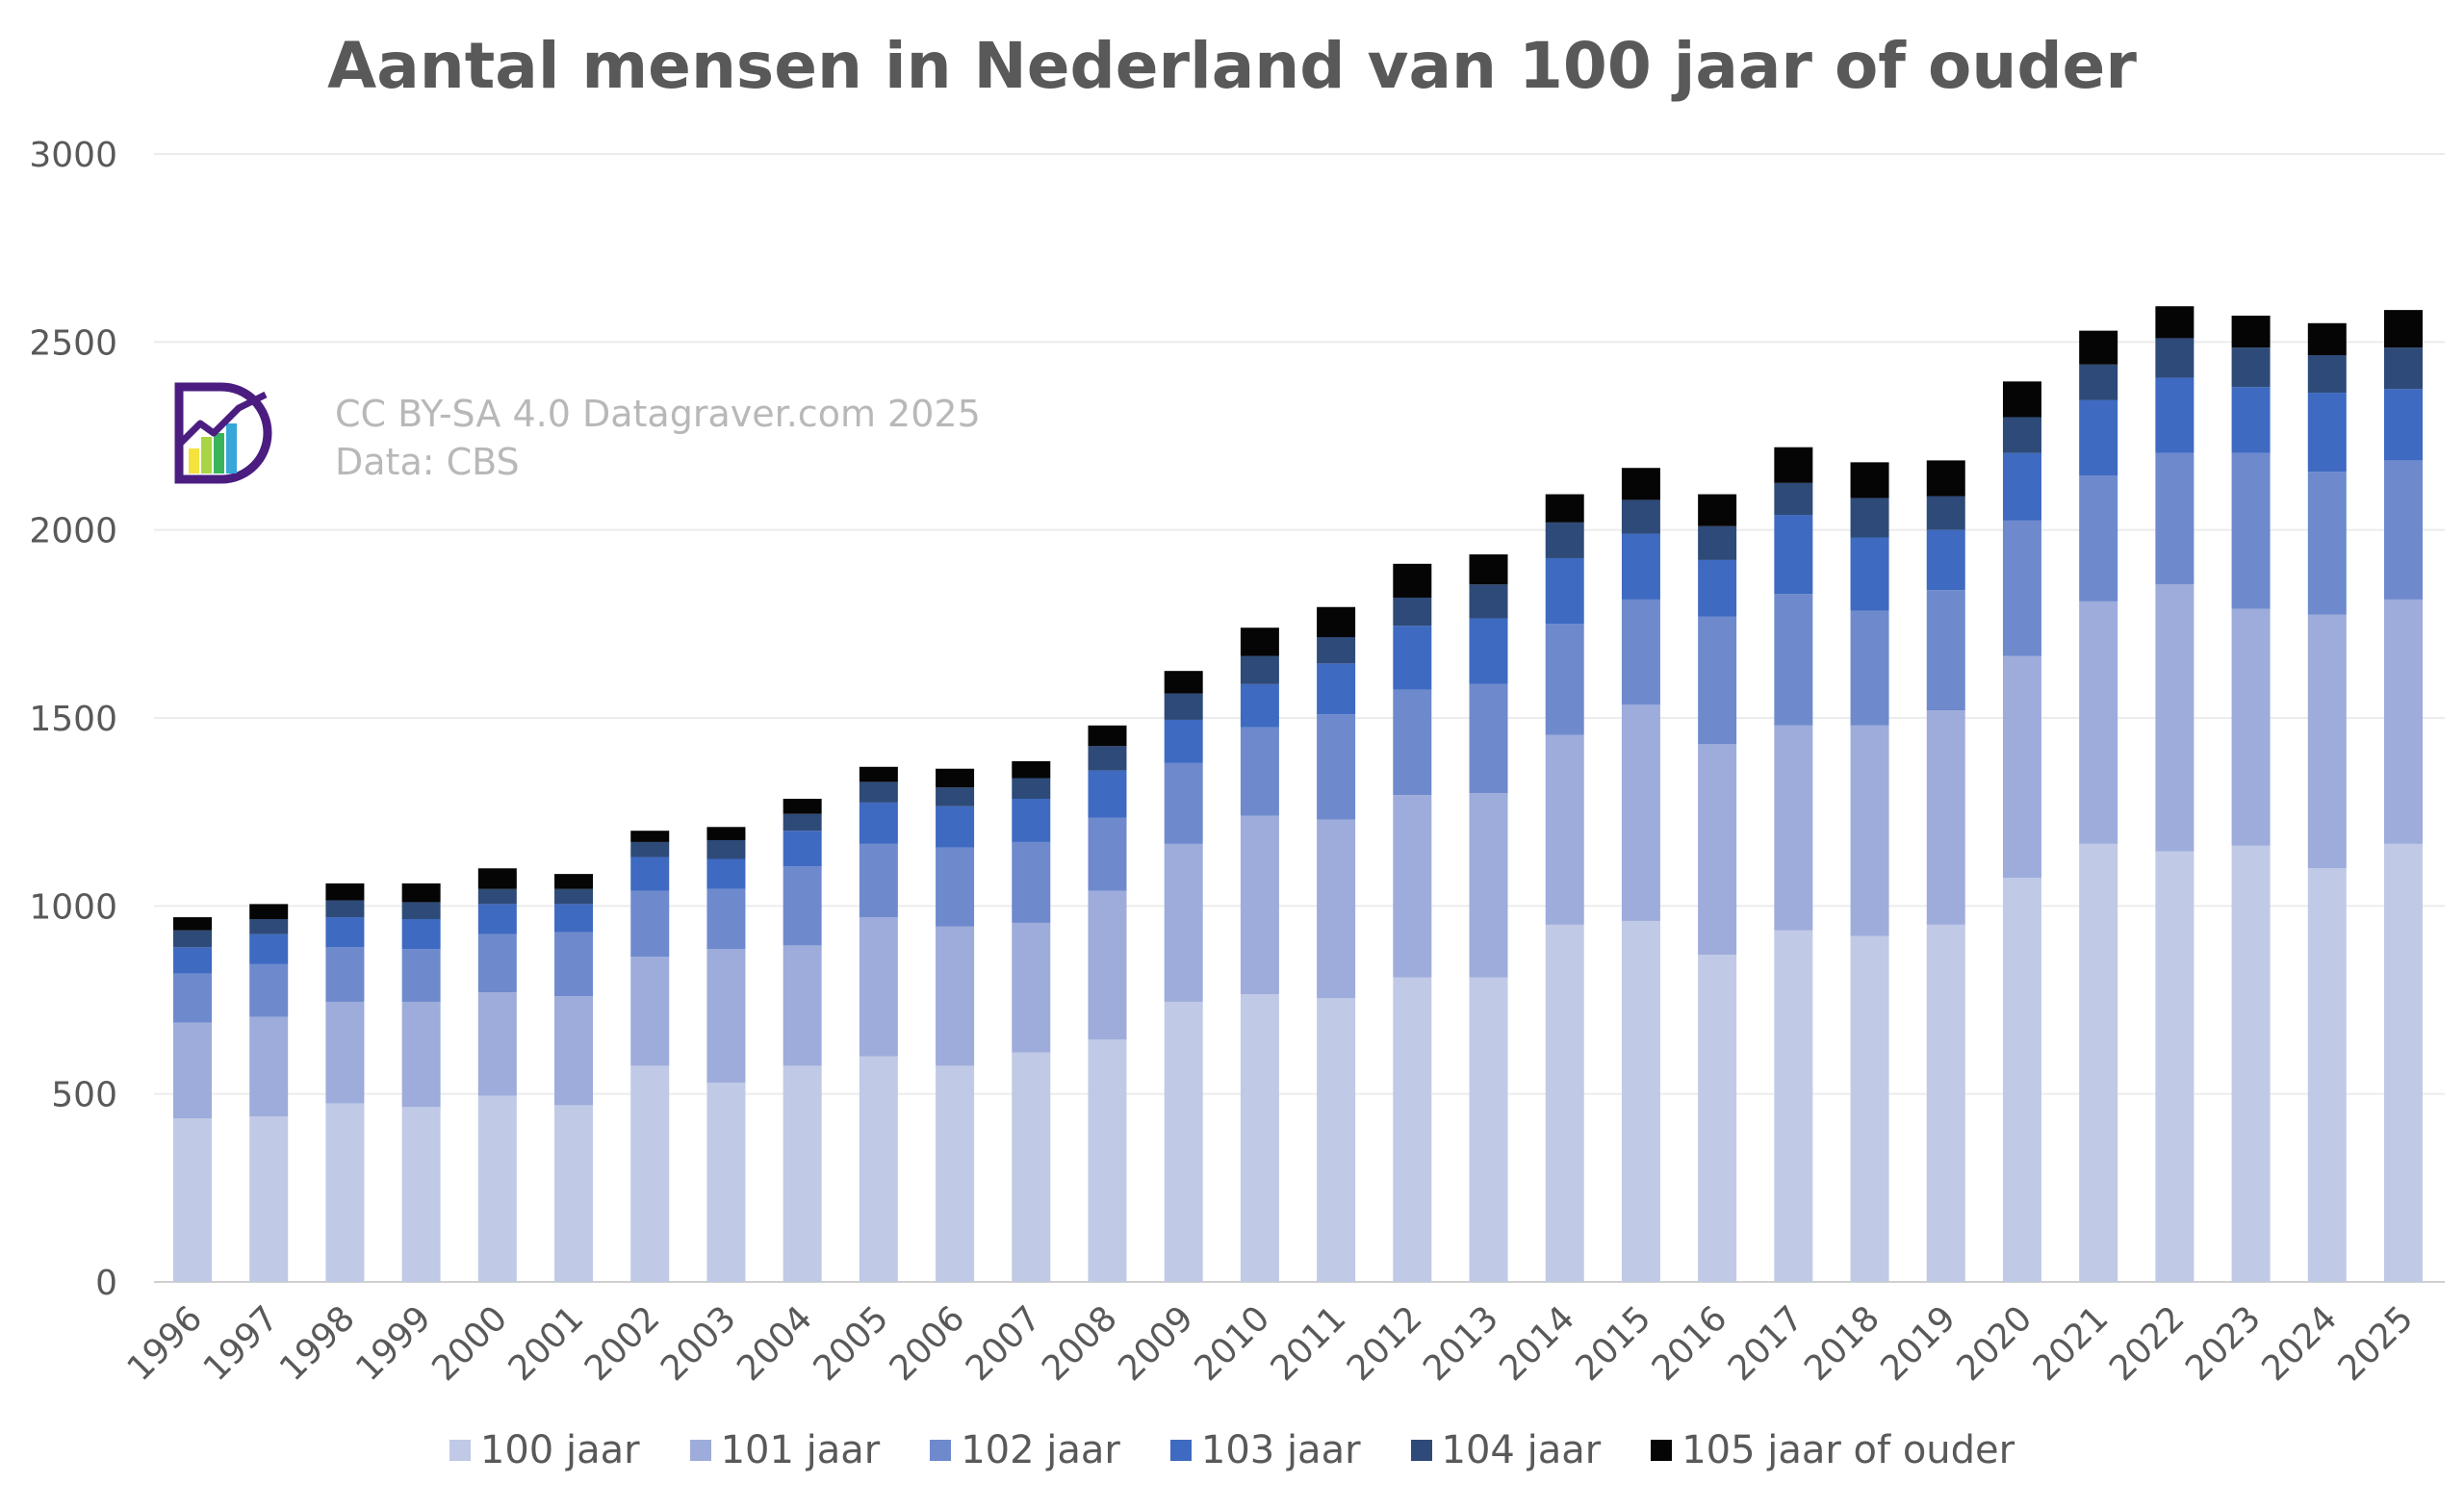 The height and width of the screenshot is (1510, 2464). I want to click on y-tick-label: 2000, so click(73, 531).